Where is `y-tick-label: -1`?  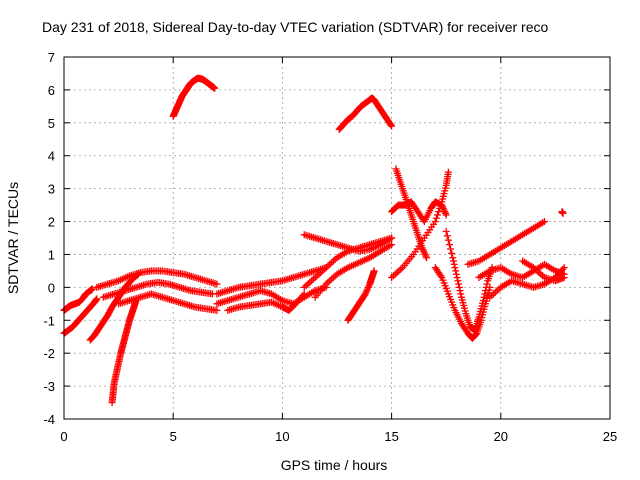
y-tick-label: -1 is located at coordinates (49, 320).